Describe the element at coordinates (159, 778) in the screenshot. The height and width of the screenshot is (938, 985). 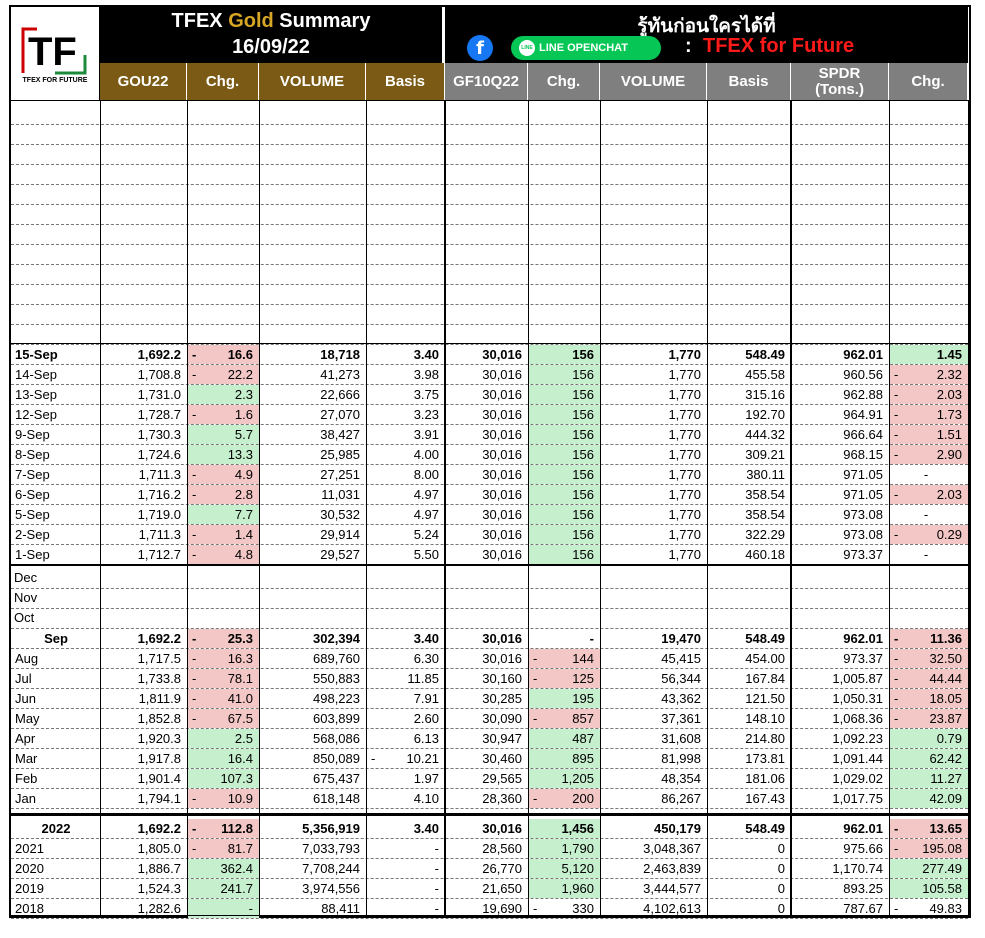
I see `gou22-price: 1,901.4` at that location.